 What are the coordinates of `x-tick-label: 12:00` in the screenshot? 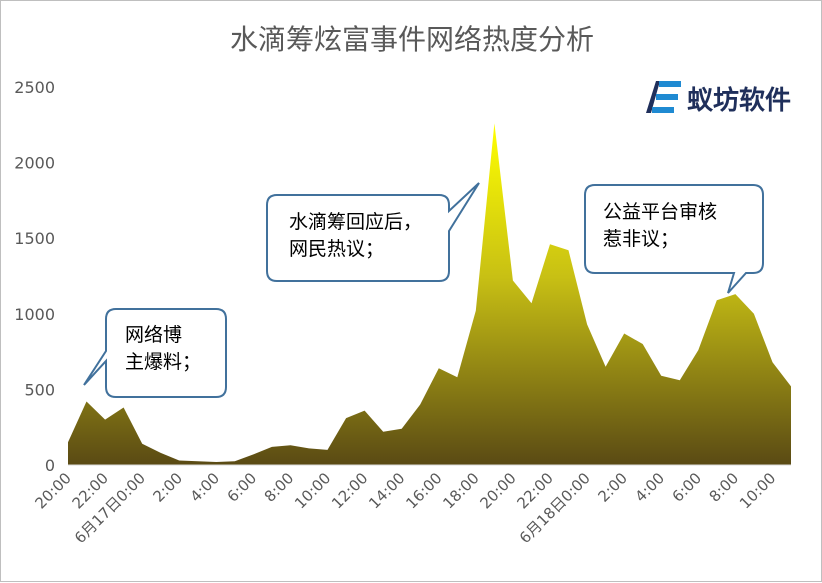 It's located at (349, 490).